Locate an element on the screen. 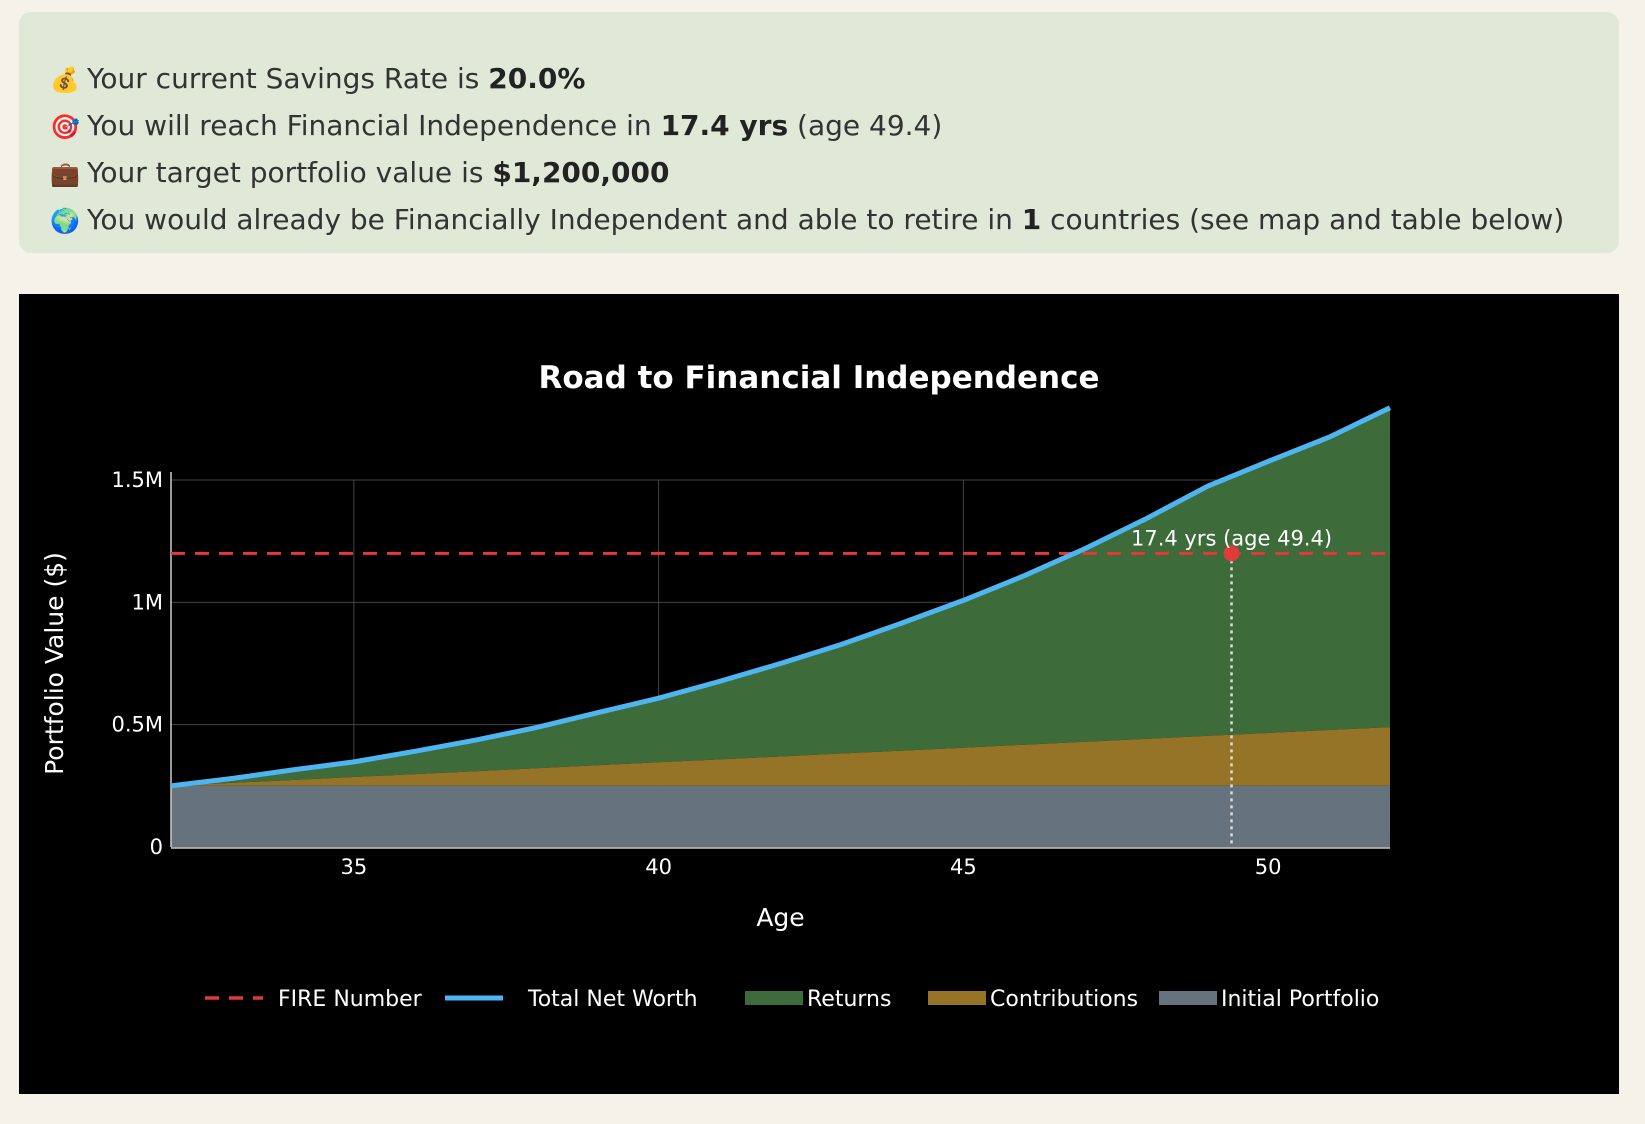  legend-fire-number-label: FIRE Number is located at coordinates (350, 999).